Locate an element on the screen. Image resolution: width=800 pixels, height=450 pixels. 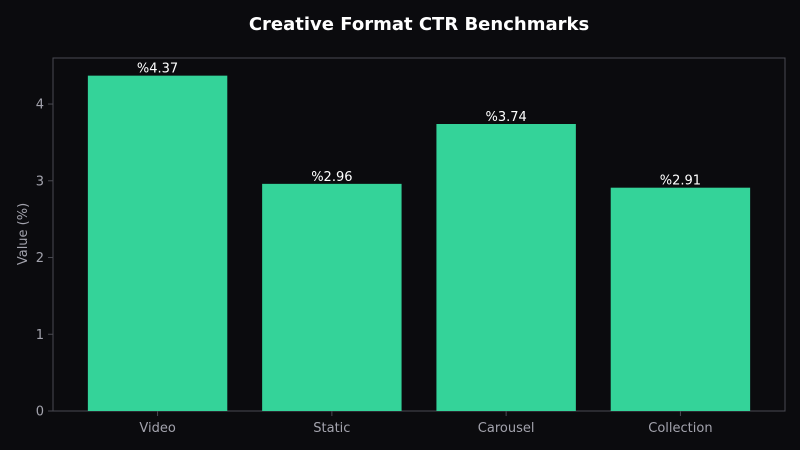
bar-collection is located at coordinates (680, 299).